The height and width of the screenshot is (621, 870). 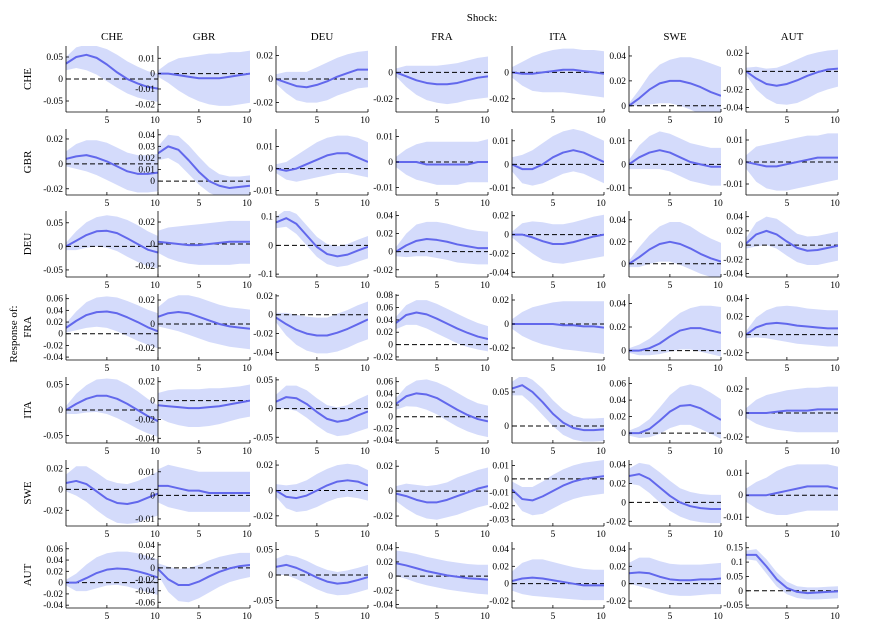 What do you see at coordinates (617, 142) in the screenshot?
I see `y-tick-label: 0.01` at bounding box center [617, 142].